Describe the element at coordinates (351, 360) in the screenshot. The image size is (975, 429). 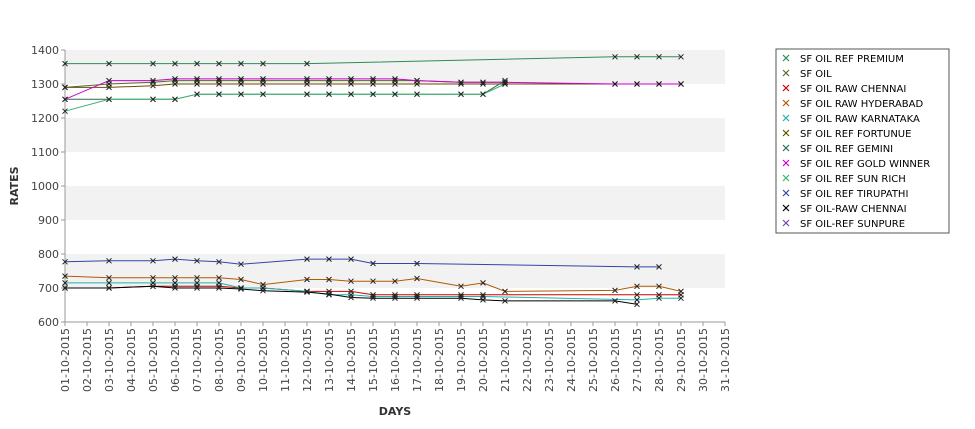
I see `x-tick-label: 14-10-2015` at that location.